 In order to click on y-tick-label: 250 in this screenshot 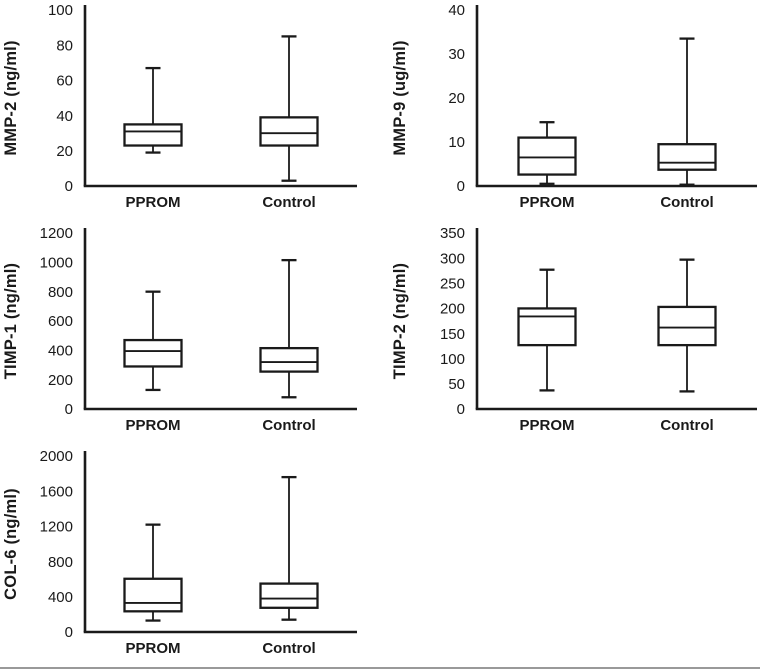, I will do `click(452, 283)`.